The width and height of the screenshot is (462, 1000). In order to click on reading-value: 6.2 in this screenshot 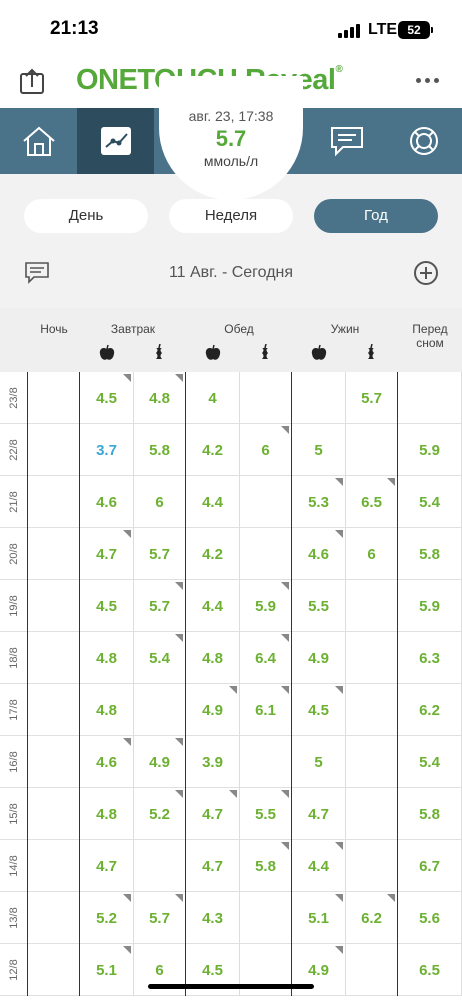, I will do `click(429, 710)`.